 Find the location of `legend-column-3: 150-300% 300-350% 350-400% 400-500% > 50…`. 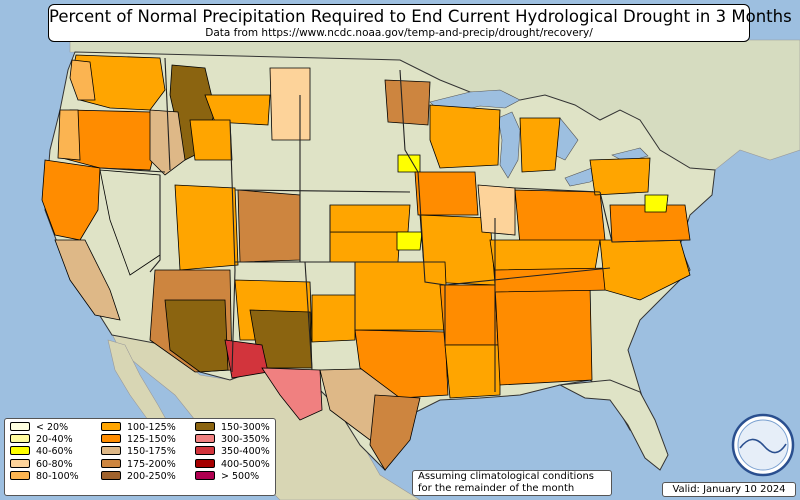

legend-column-3: 150-300% 300-350% 350-400% 400-500% > 50… is located at coordinates (232, 452).